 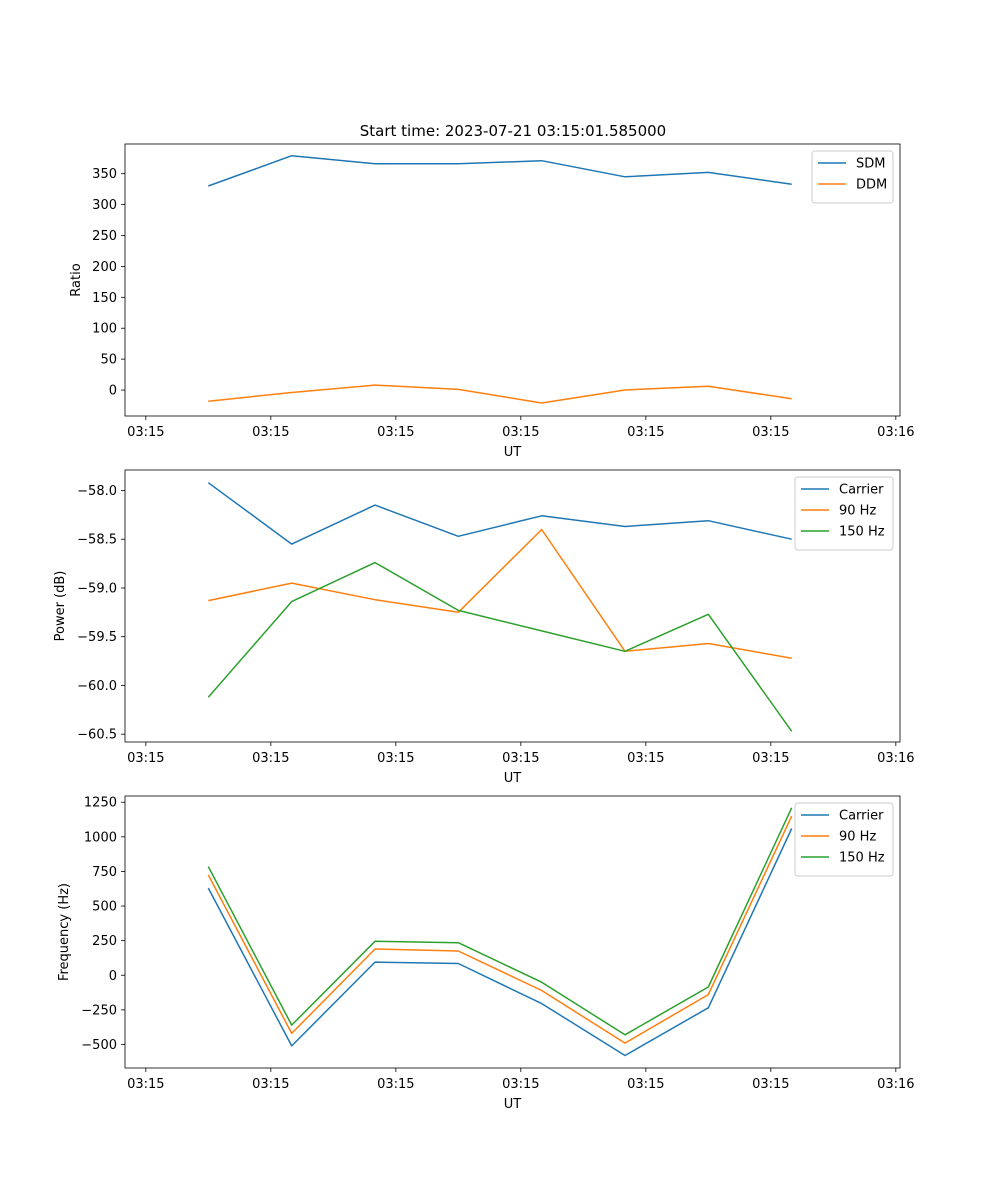 What do you see at coordinates (104, 872) in the screenshot?
I see `y-tick-label: 750` at bounding box center [104, 872].